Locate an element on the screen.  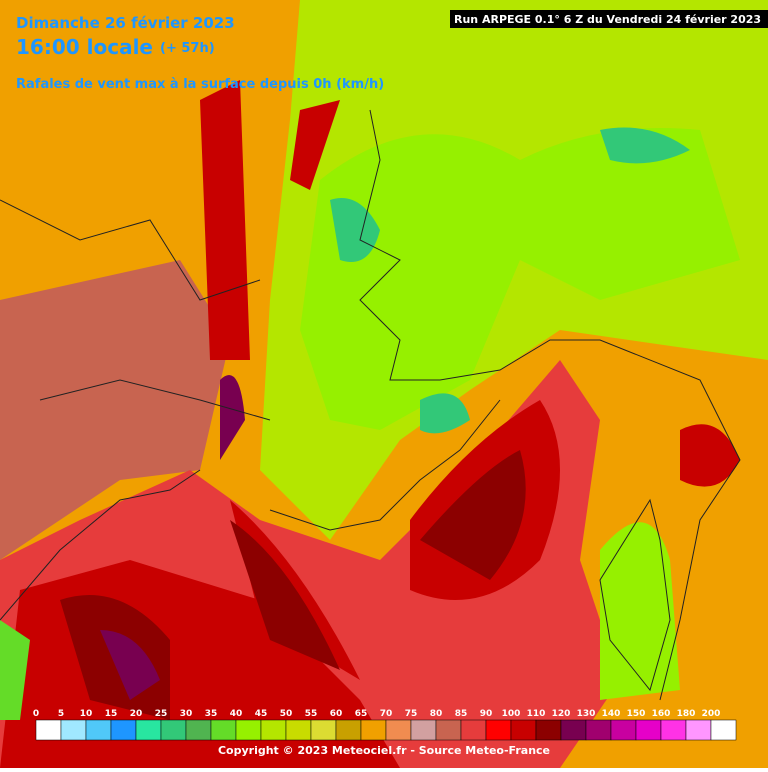
legend-label: 15 is located at coordinates (111, 714).